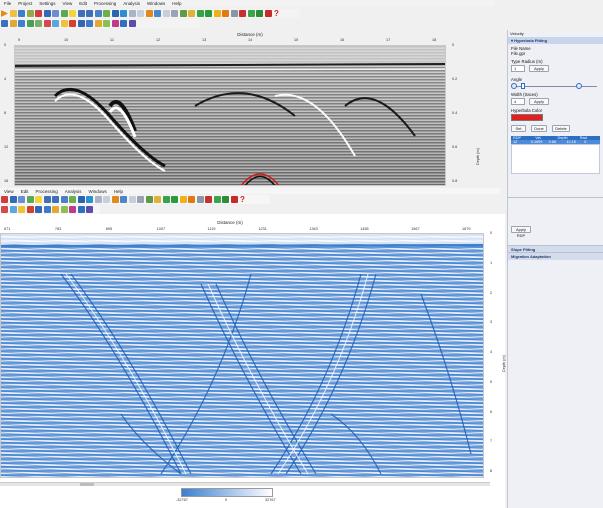  Describe the element at coordinates (183, 199) in the screenshot. I see `marker-icon` at that location.